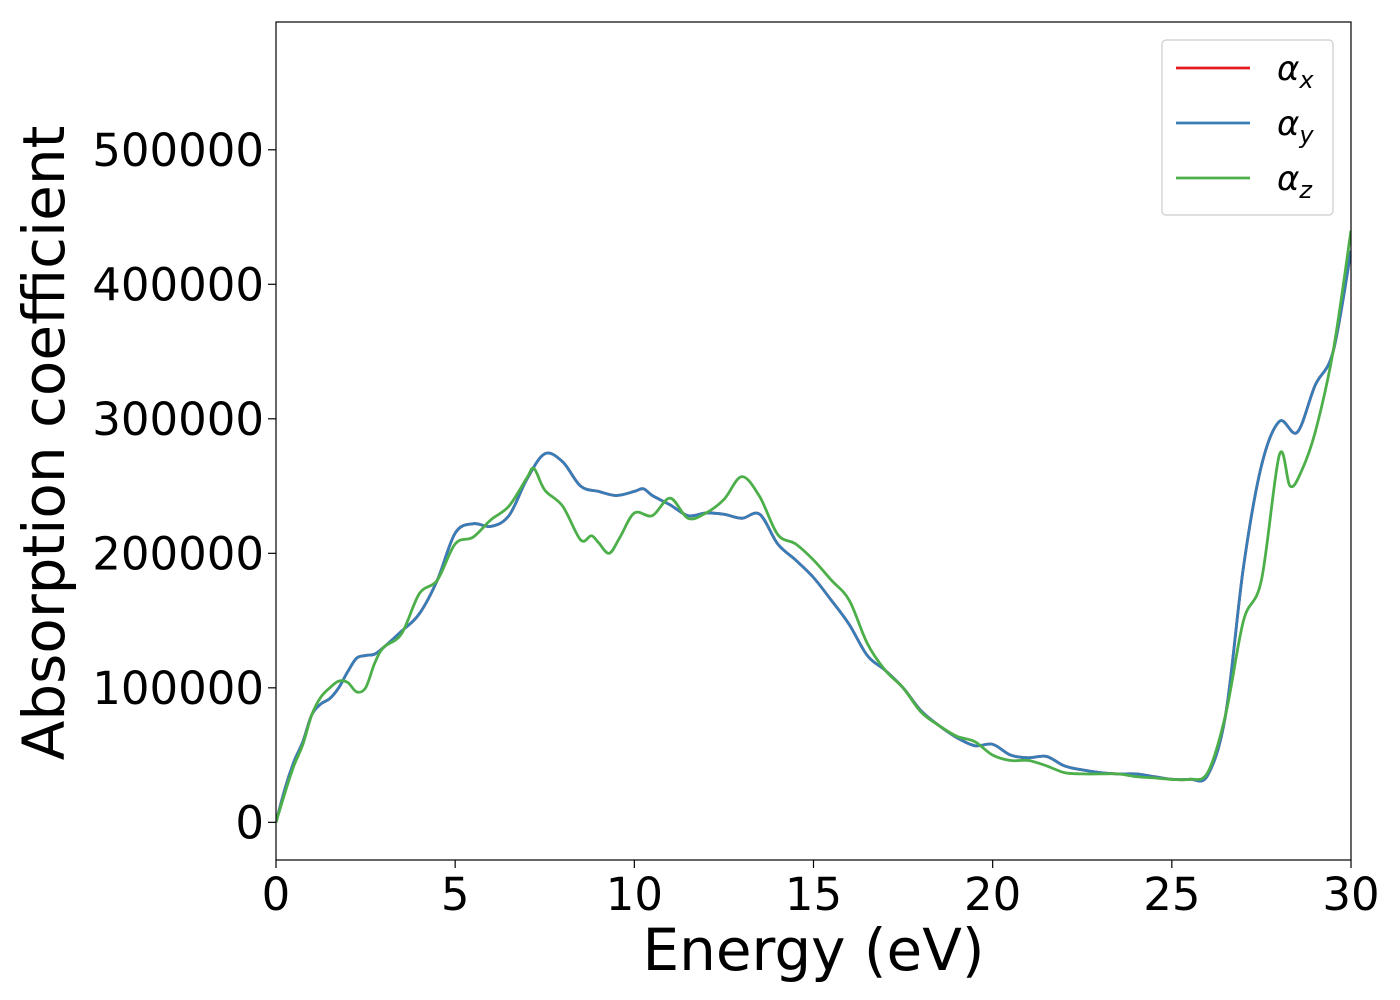 The image size is (1400, 1000). What do you see at coordinates (178, 150) in the screenshot?
I see `y-tick-label: 500000` at bounding box center [178, 150].